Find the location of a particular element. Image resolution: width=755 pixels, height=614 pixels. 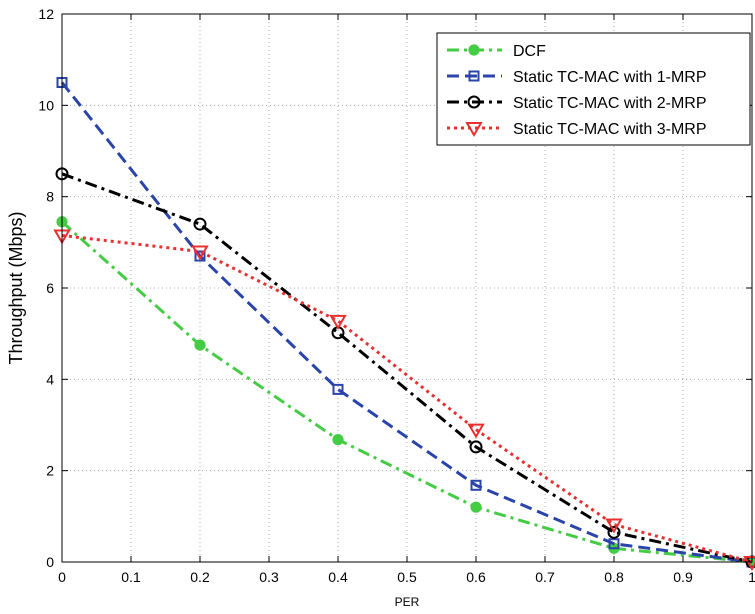

x-tick-label: 1 is located at coordinates (751, 577).